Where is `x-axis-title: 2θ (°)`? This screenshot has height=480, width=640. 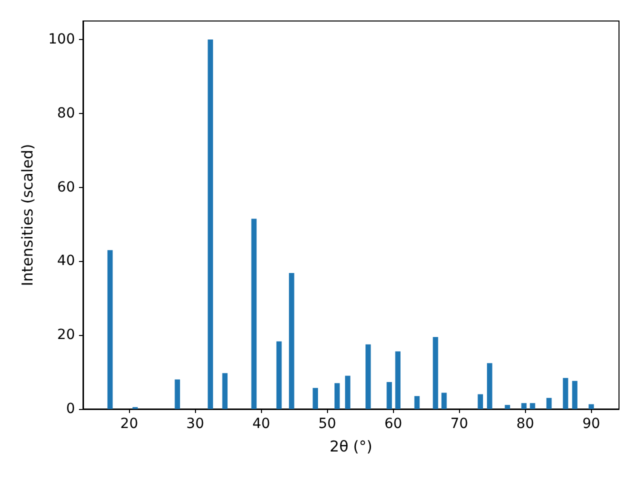 x-axis-title: 2θ (°) is located at coordinates (351, 447).